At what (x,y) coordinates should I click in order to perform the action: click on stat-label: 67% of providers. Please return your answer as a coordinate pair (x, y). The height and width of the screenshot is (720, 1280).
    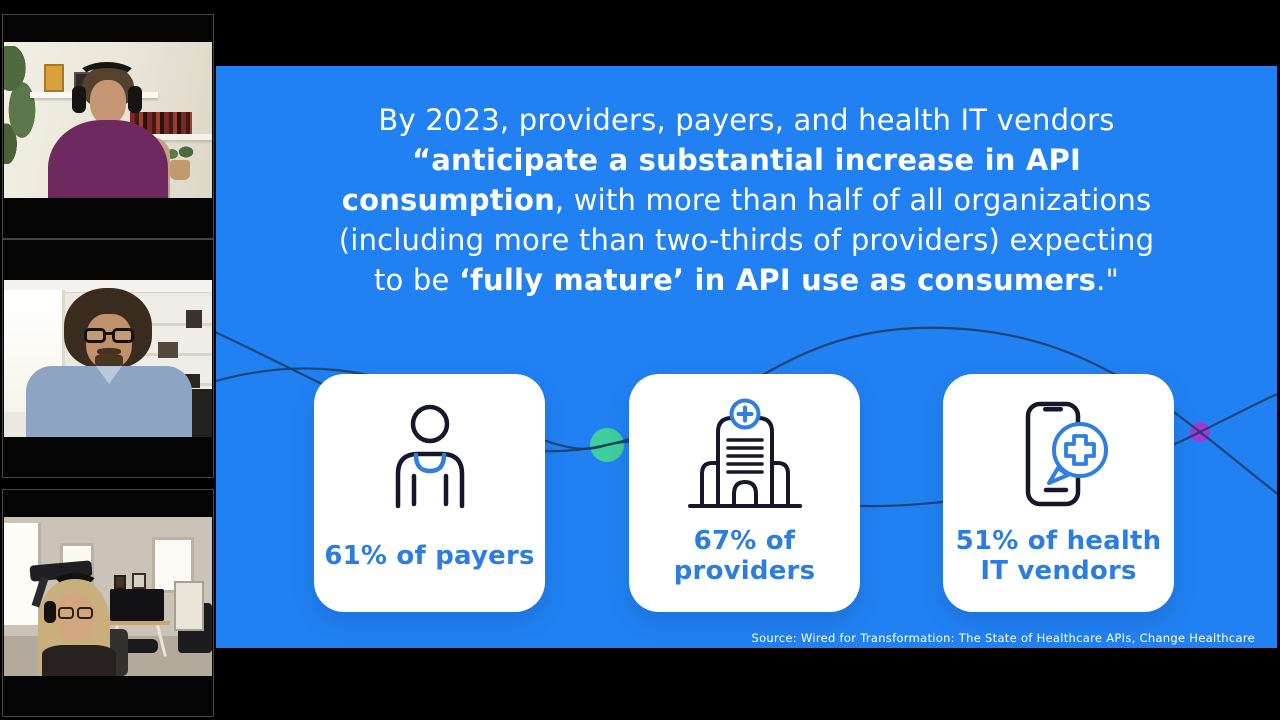
    Looking at the image, I should click on (745, 556).